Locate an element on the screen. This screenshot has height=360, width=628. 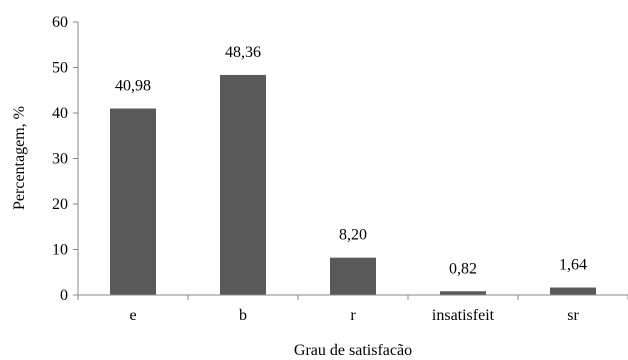
bar-sr is located at coordinates (573, 291).